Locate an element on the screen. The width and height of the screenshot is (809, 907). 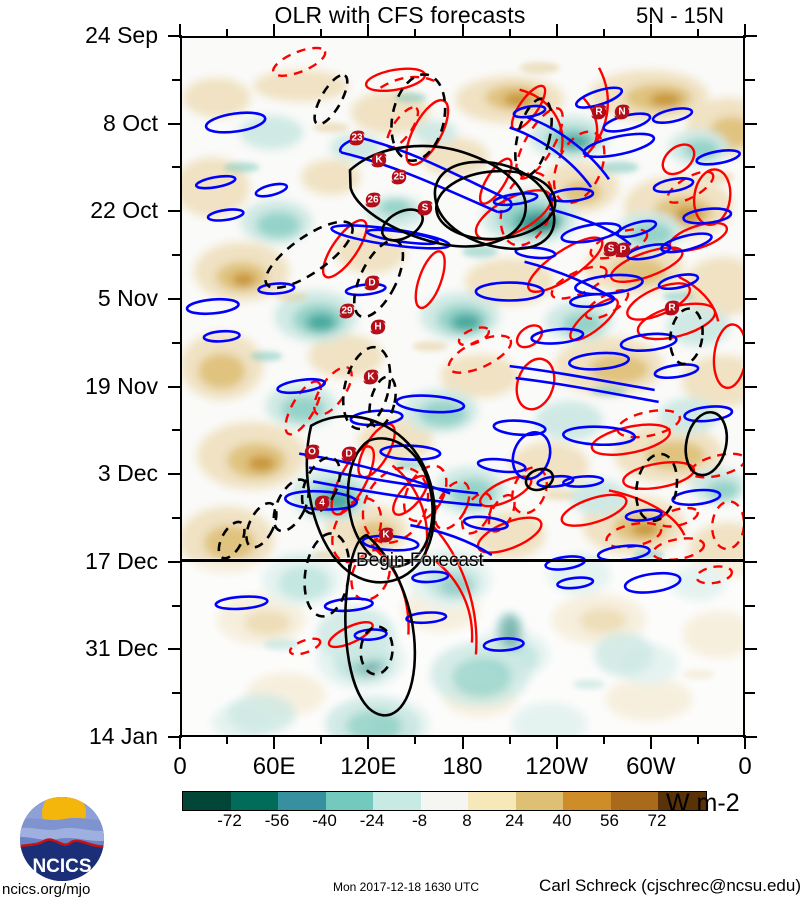
storm-marker-label: O is located at coordinates (312, 452).